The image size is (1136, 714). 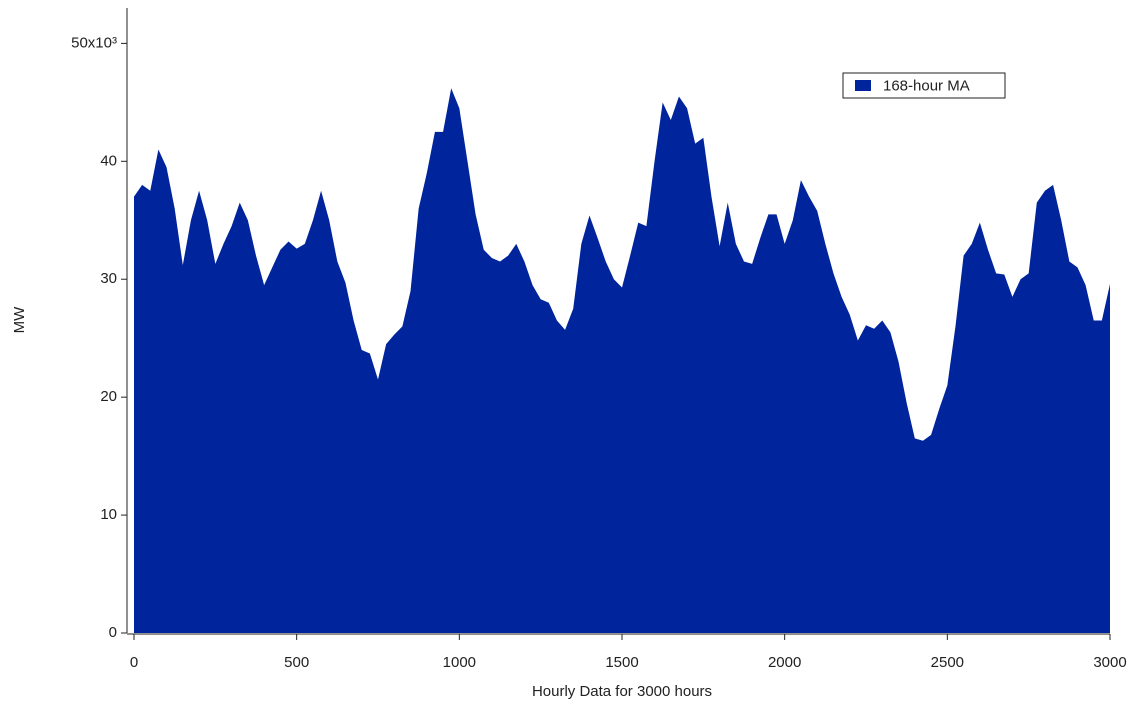 What do you see at coordinates (459, 662) in the screenshot?
I see `x-tick-label: 1000` at bounding box center [459, 662].